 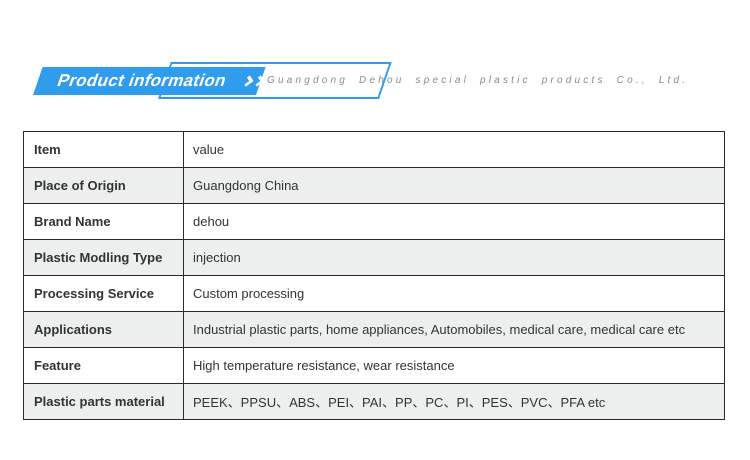 I want to click on row-value-cell: value, so click(x=454, y=149).